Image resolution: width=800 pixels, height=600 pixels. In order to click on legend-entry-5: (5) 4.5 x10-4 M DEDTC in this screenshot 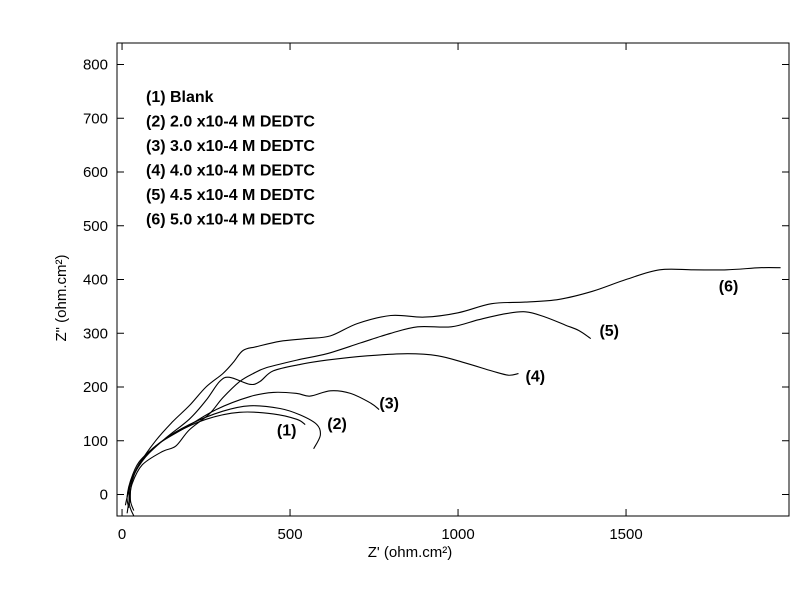, I will do `click(230, 195)`.